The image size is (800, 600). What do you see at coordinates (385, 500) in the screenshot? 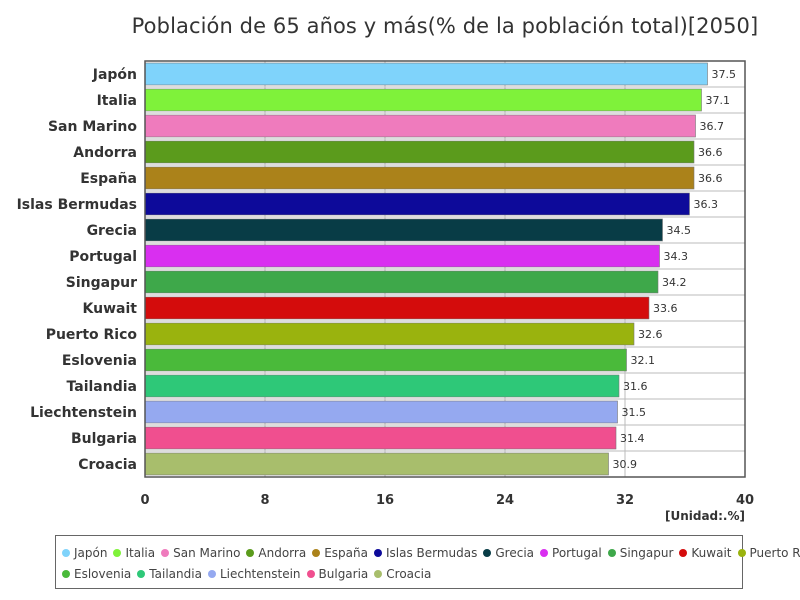
I see `x-tick-label: 16` at bounding box center [385, 500].